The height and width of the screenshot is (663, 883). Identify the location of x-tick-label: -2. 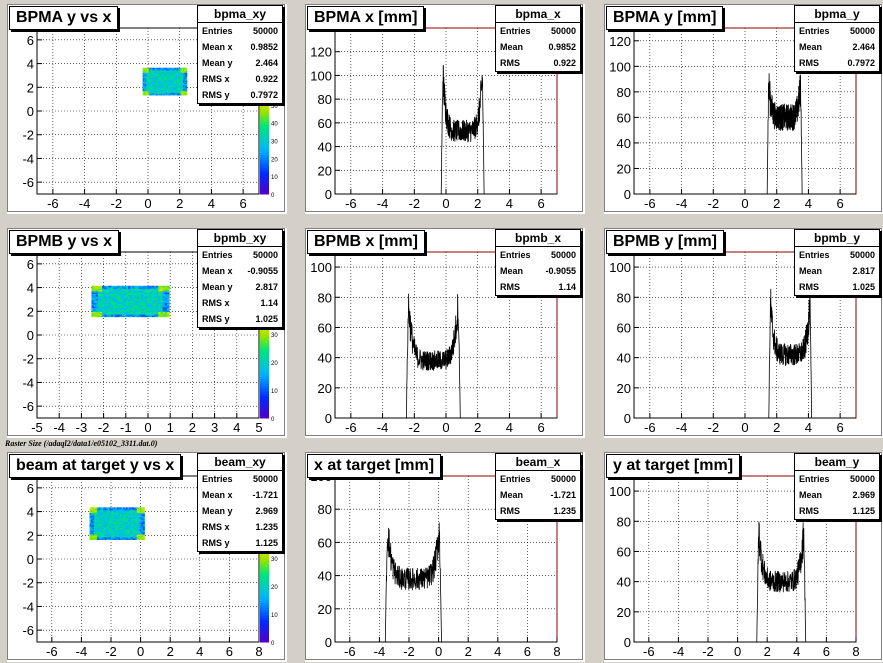
(409, 651).